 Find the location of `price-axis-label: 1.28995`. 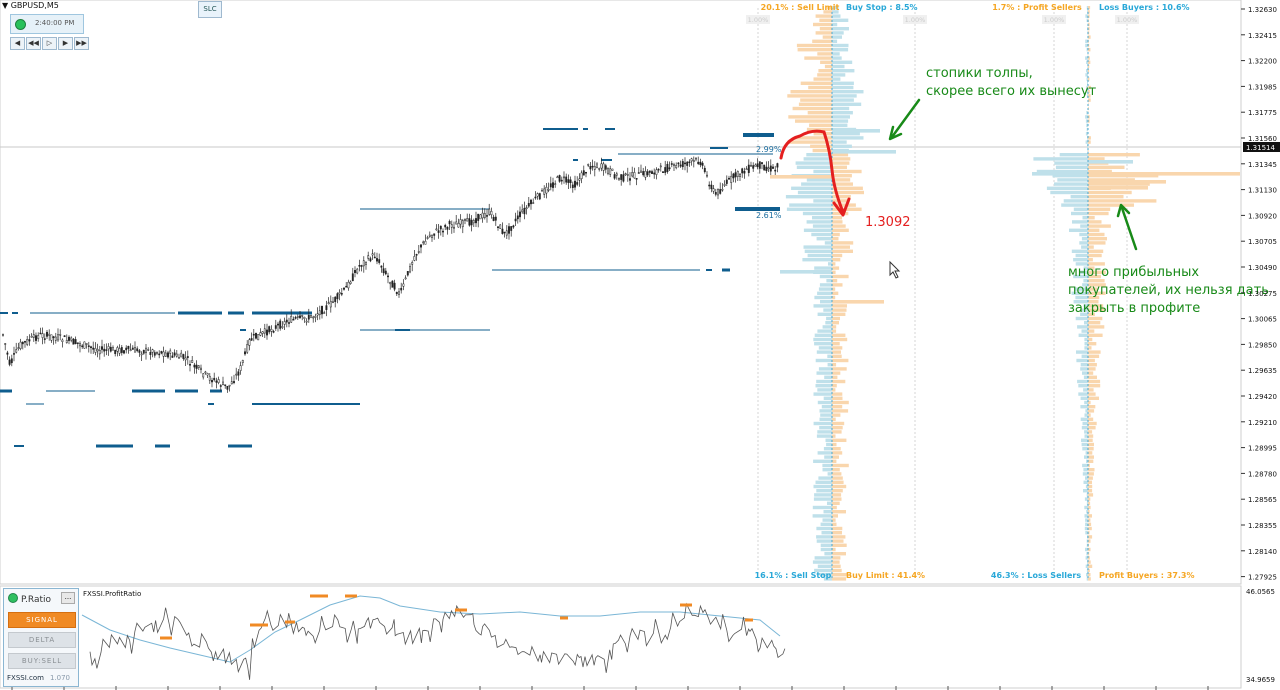

price-axis-label: 1.28995 is located at coordinates (1262, 449).